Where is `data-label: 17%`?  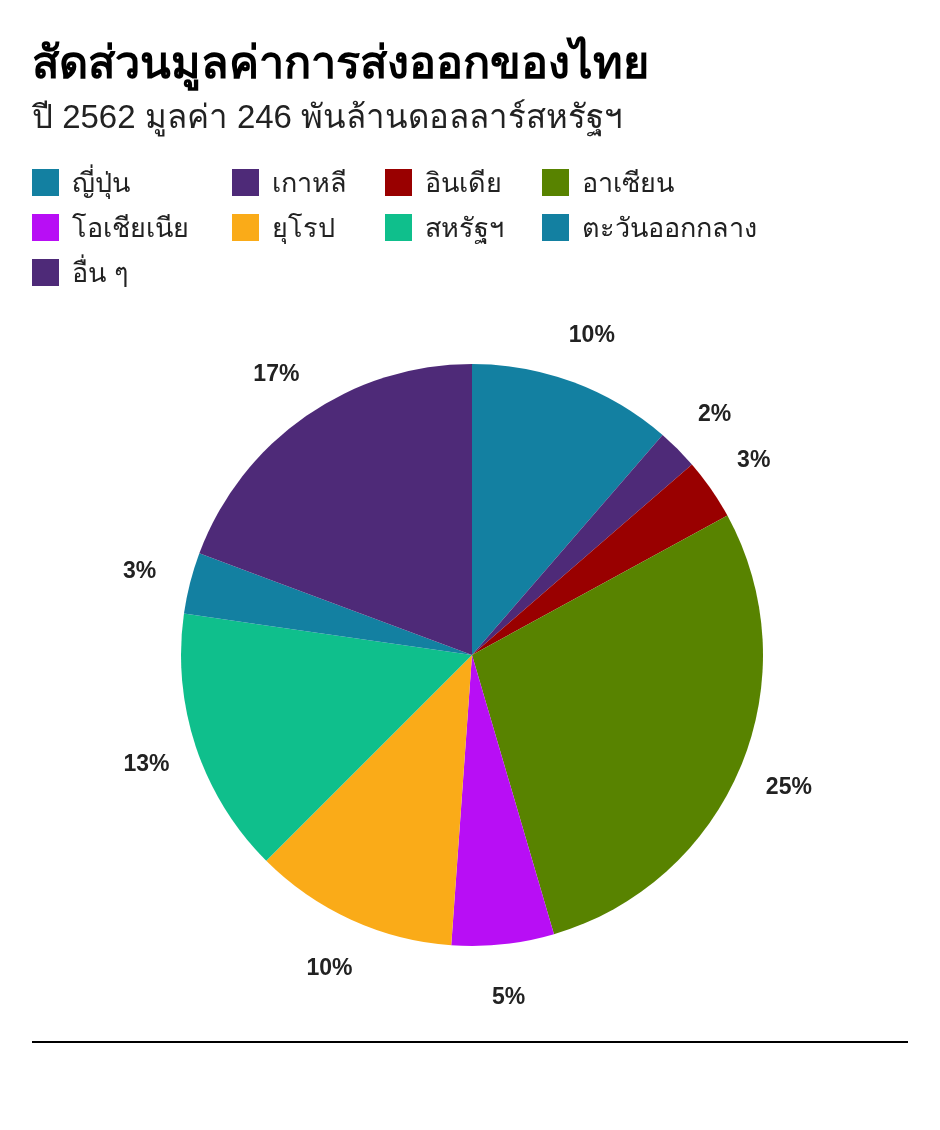 data-label: 17% is located at coordinates (276, 373).